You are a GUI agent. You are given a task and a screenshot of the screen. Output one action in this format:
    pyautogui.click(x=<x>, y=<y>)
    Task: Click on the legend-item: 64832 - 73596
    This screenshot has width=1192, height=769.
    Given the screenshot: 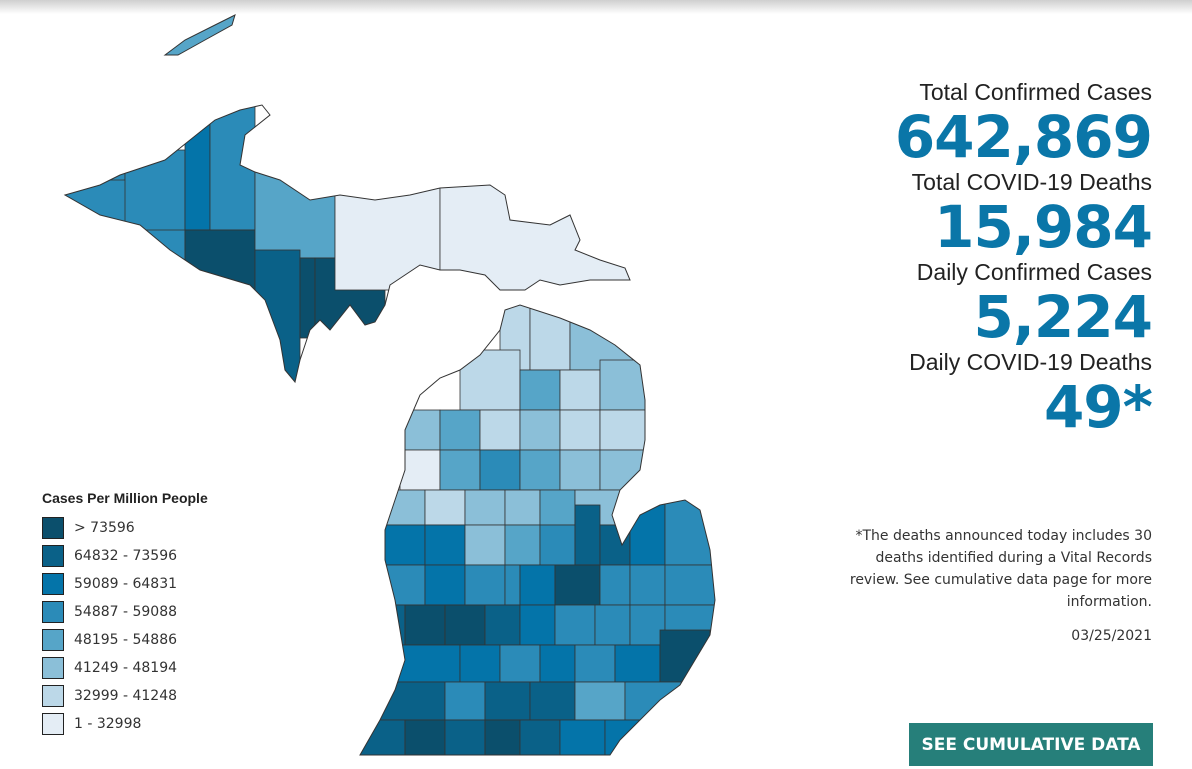 What is the action you would take?
    pyautogui.click(x=125, y=556)
    